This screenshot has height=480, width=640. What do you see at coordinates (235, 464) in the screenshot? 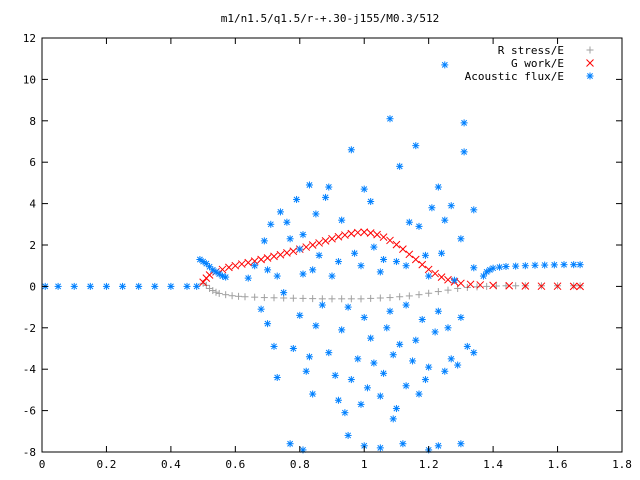
I see `x-tick-label: 0.6` at bounding box center [235, 464].